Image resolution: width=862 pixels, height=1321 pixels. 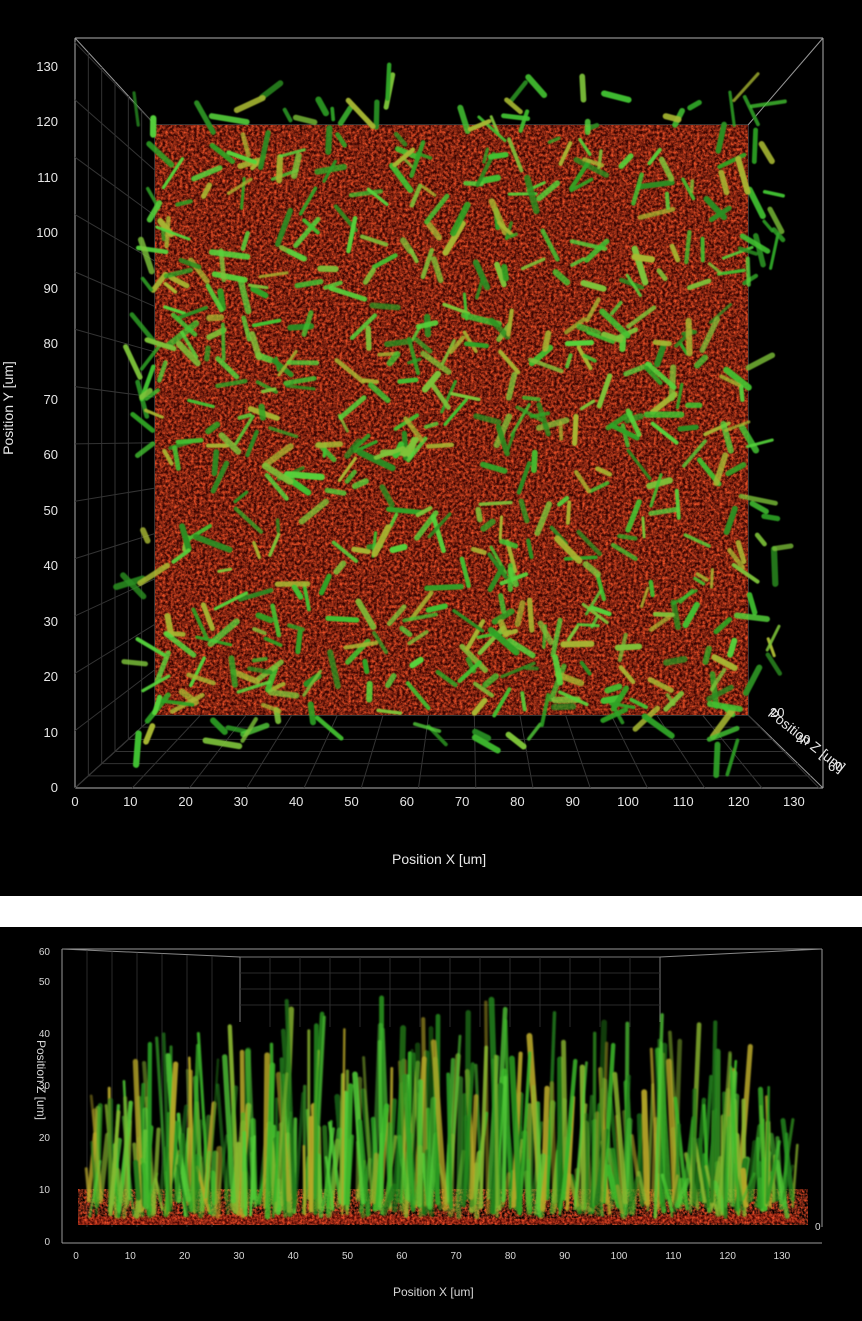 I want to click on x-tick-label: 80, so click(x=517, y=801).